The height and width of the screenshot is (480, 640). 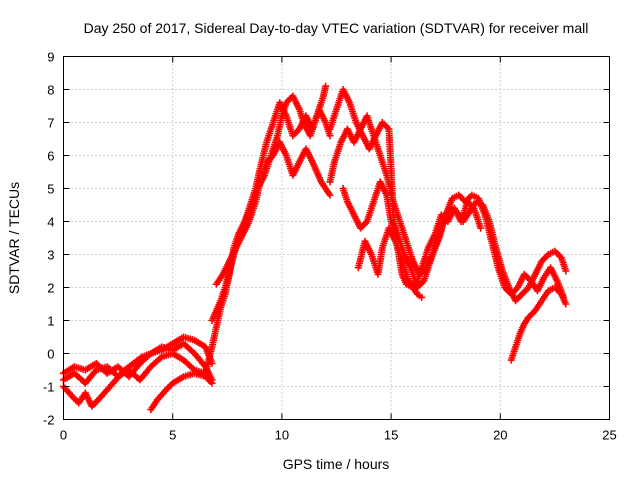 What do you see at coordinates (49, 420) in the screenshot?
I see `y-tick-label: -2` at bounding box center [49, 420].